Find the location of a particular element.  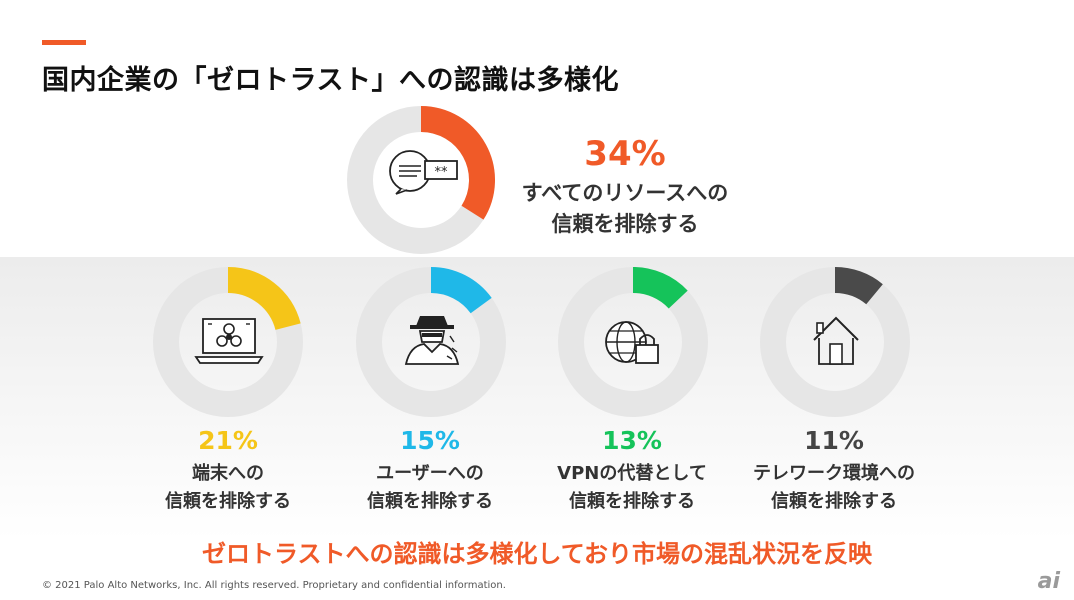

page-title: 国内企業の「ゼロトラスト」への認識は多様化 is located at coordinates (330, 80).